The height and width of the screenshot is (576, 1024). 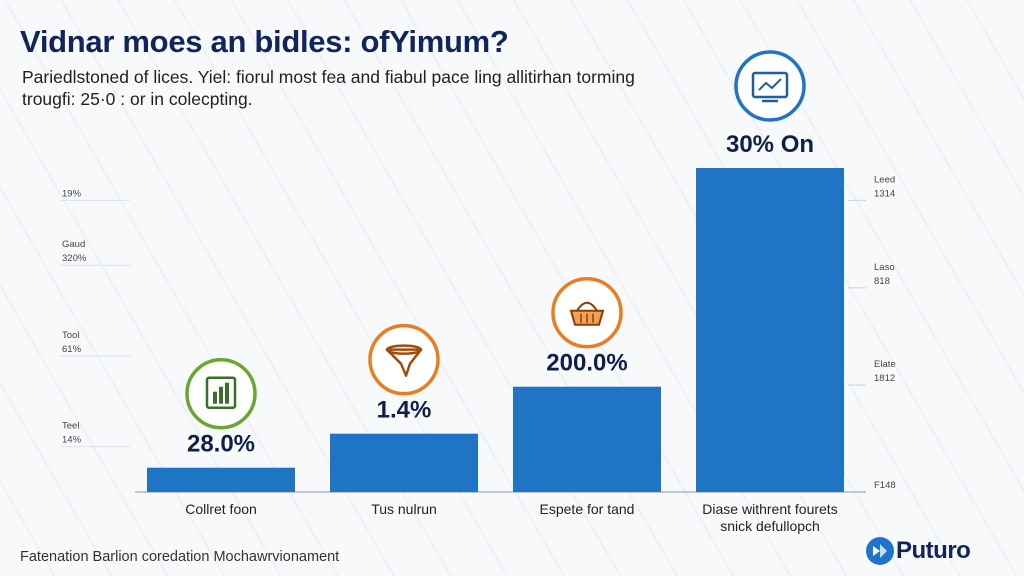 What do you see at coordinates (137, 99) in the screenshot?
I see `subtitle-line-2: trougfi: 25·0 : or in colecpting.` at bounding box center [137, 99].